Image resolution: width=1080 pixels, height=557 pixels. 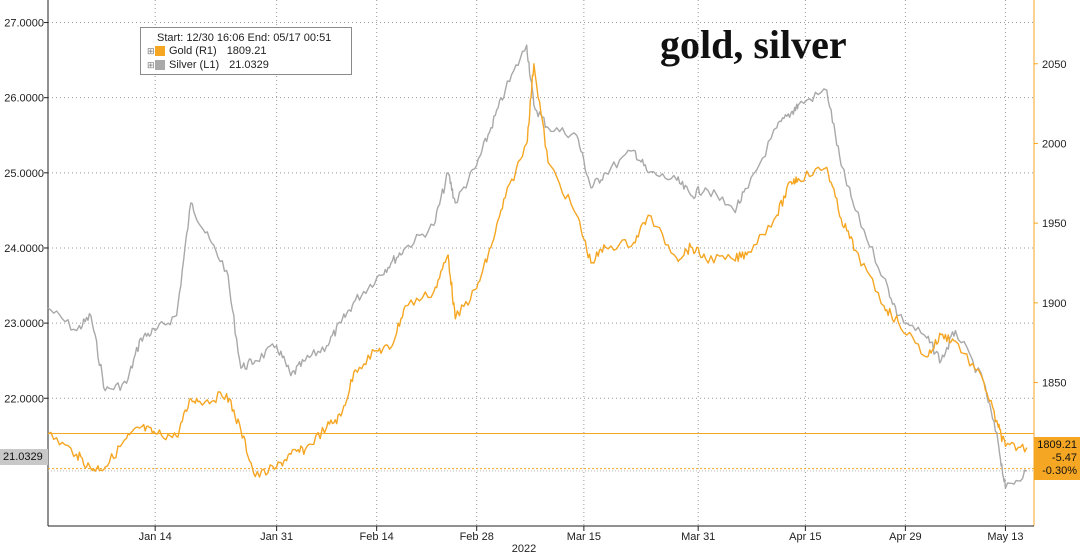 I want to click on x-tick-label: Jan 14, so click(x=155, y=537).